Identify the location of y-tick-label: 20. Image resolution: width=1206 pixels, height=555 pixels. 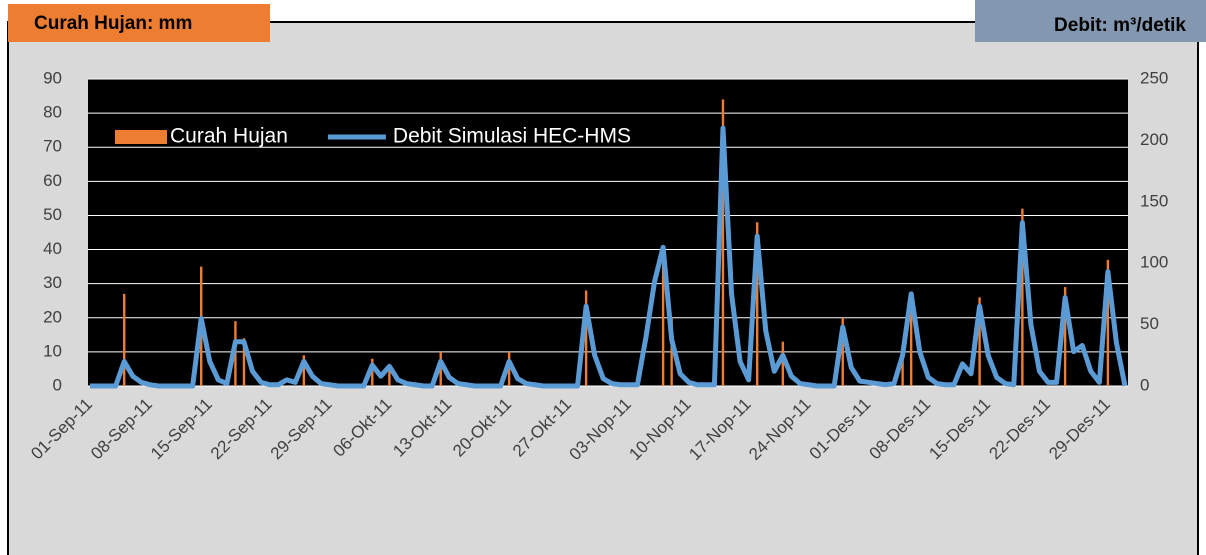
(52, 316).